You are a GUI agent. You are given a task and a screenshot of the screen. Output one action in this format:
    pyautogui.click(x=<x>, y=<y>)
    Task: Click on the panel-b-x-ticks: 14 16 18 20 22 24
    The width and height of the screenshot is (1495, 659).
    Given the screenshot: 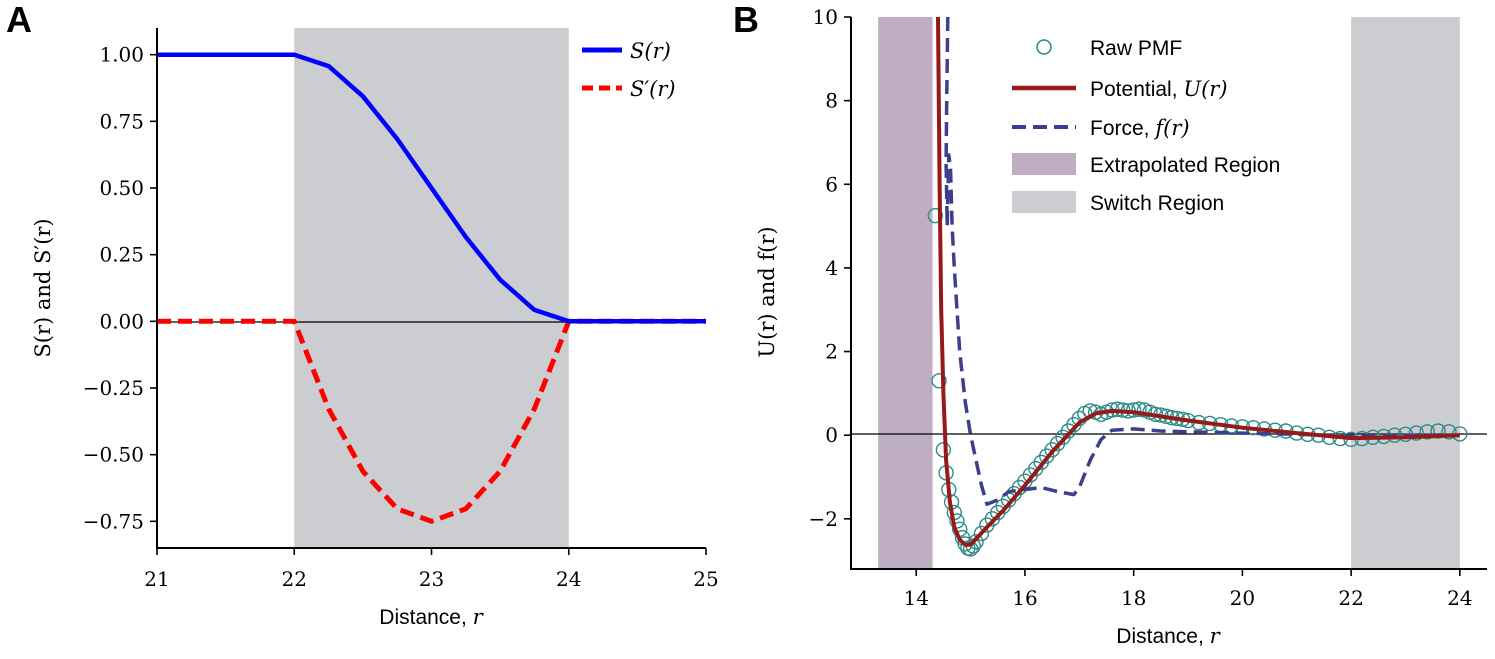 What is the action you would take?
    pyautogui.click(x=1188, y=589)
    